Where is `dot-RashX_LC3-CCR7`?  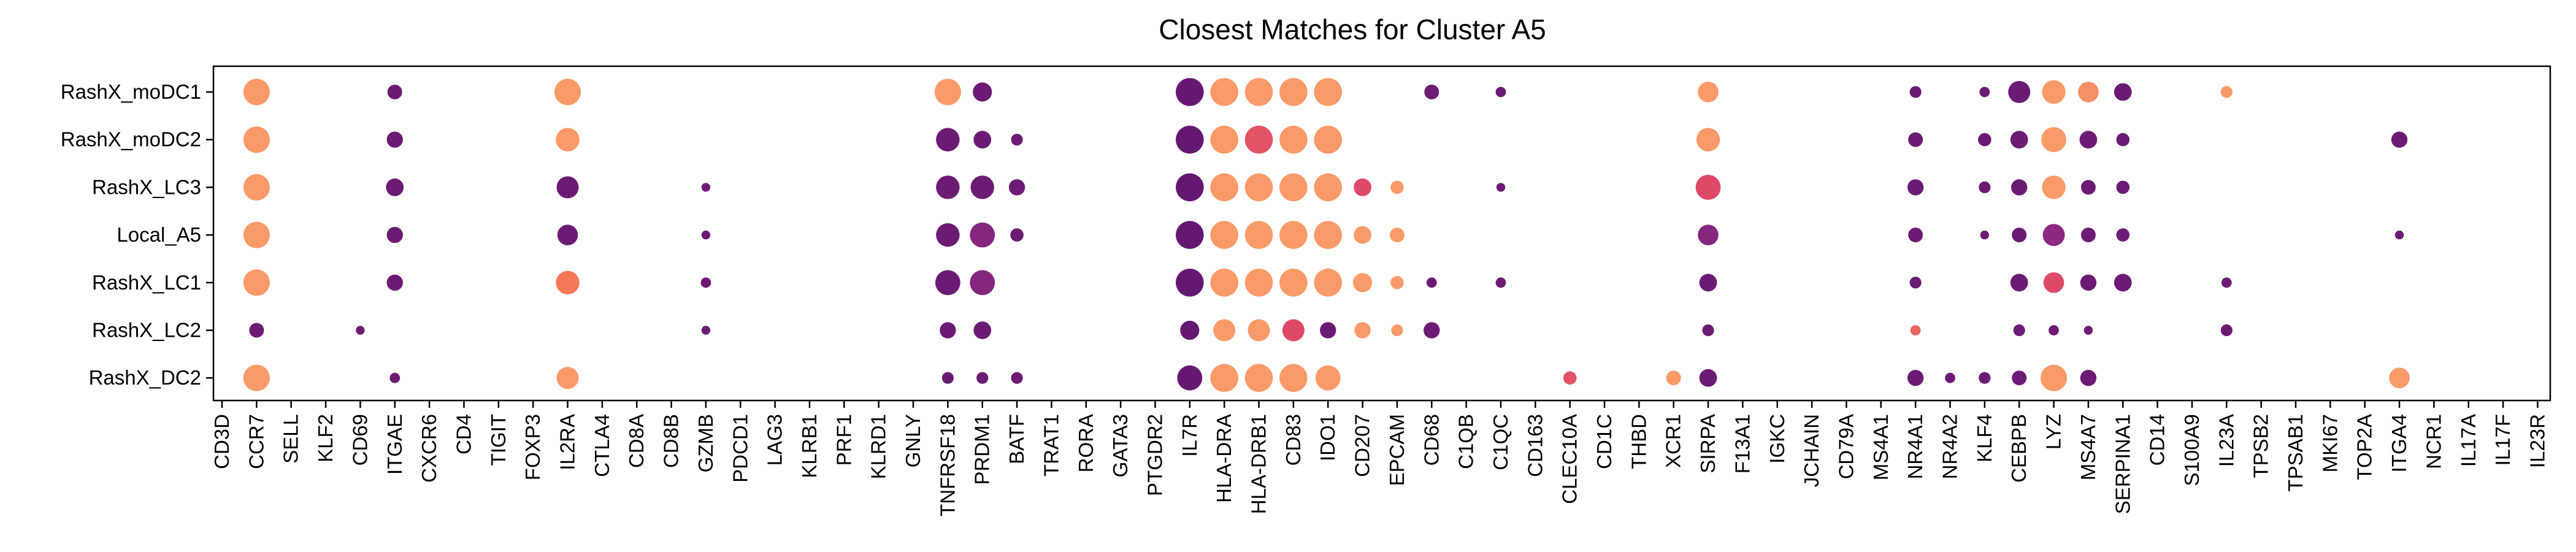 dot-RashX_LC3-CCR7 is located at coordinates (256, 187).